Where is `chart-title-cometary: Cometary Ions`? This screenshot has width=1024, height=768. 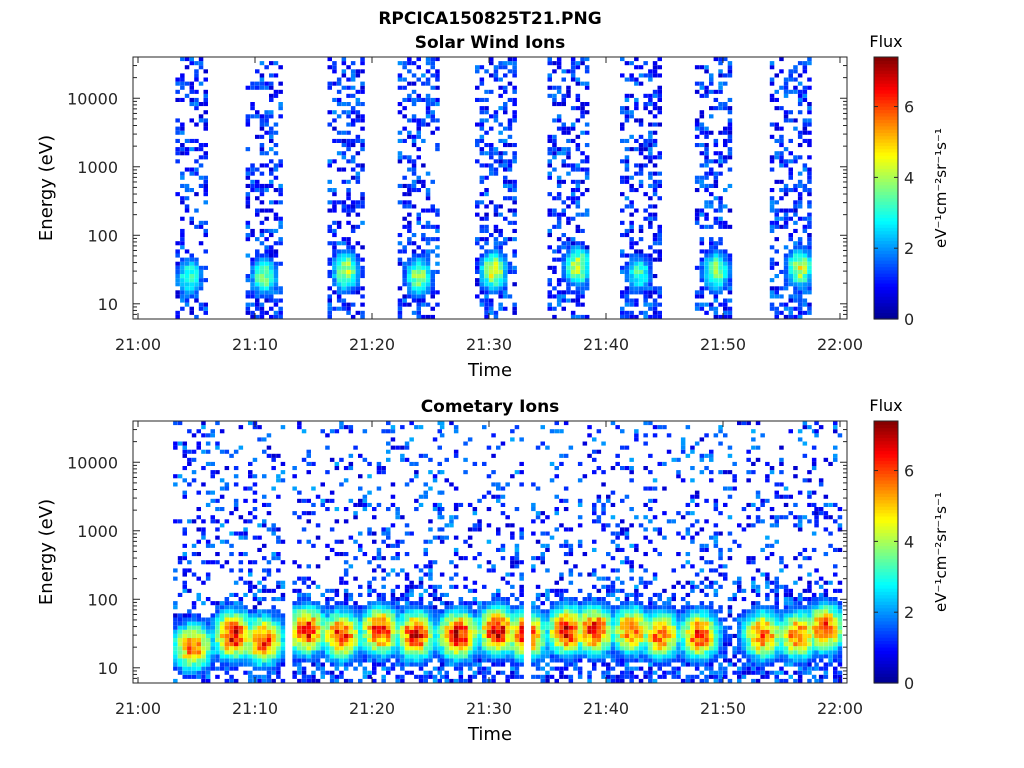
chart-title-cometary: Cometary Ions is located at coordinates (490, 407).